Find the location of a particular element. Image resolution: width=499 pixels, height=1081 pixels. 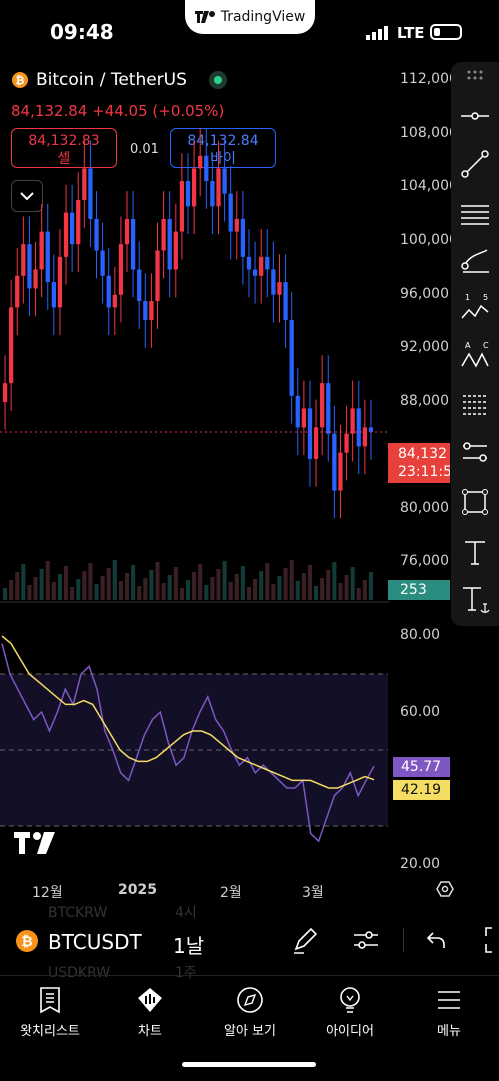

toolbar-divider is located at coordinates (403, 940).